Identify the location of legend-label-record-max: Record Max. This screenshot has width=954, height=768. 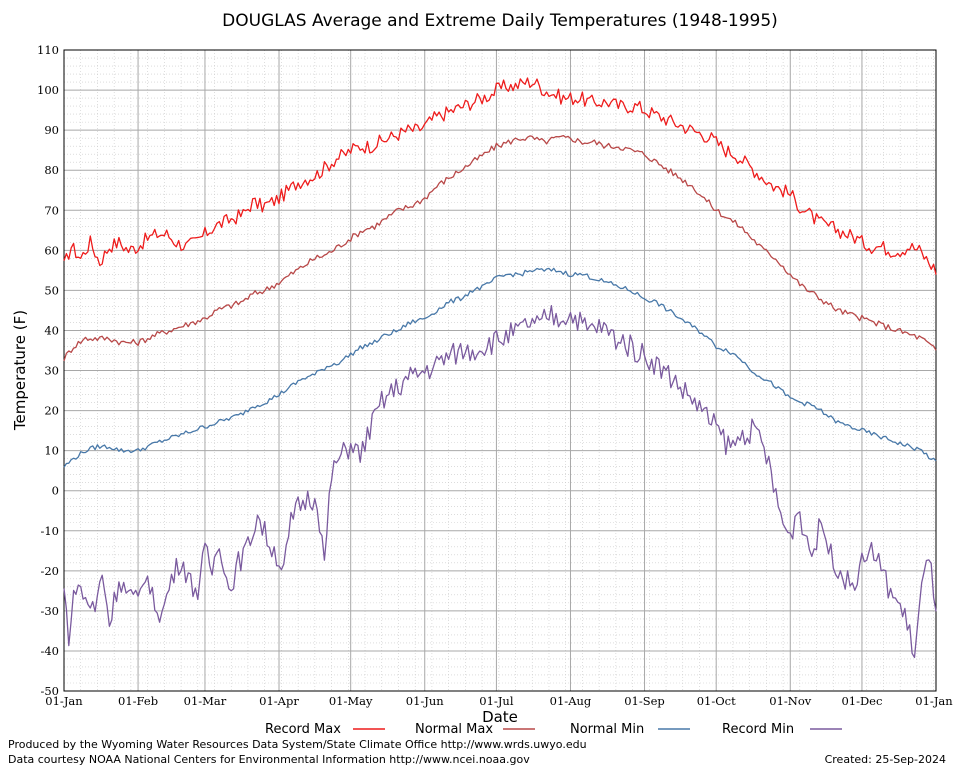
(303, 729).